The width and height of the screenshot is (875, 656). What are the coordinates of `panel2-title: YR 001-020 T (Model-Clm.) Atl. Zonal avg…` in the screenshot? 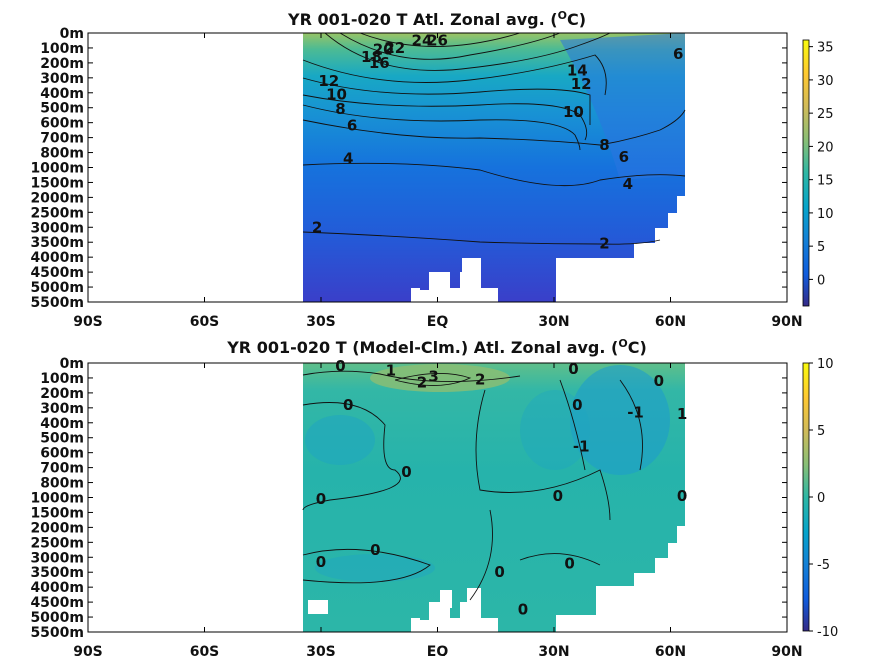 It's located at (436, 347).